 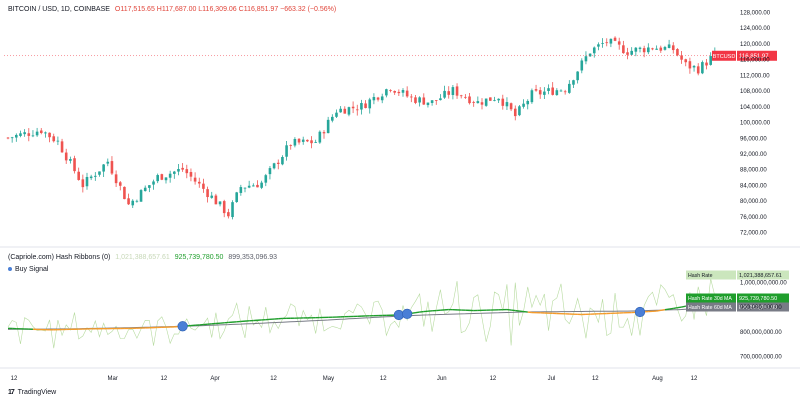 What do you see at coordinates (113, 379) in the screenshot?
I see `time-axis-label: Mar` at bounding box center [113, 379].